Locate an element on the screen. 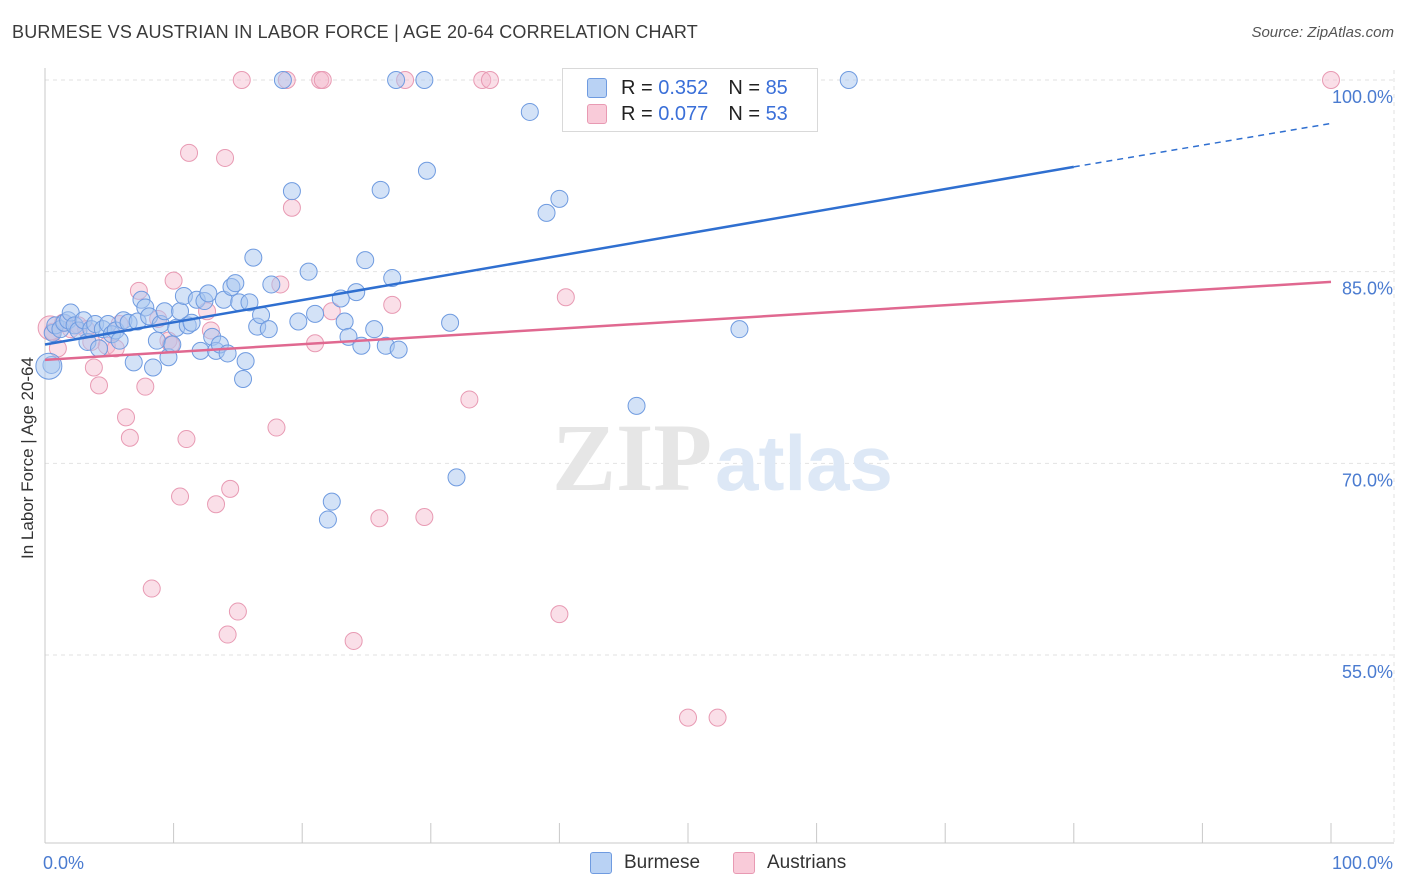 The width and height of the screenshot is (1406, 892). y-tick-label: 70.0% is located at coordinates (1367, 480).